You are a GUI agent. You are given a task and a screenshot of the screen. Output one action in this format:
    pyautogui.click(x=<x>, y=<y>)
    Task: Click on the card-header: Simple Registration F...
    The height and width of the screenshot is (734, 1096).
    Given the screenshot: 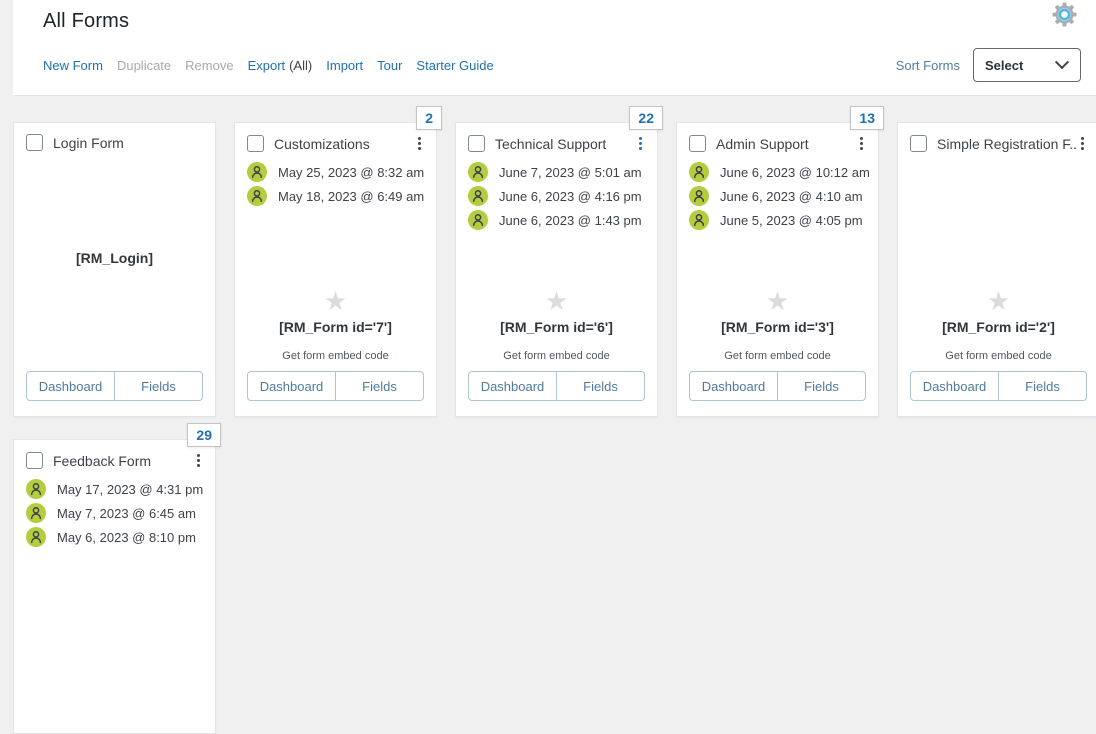 What is the action you would take?
    pyautogui.click(x=997, y=138)
    